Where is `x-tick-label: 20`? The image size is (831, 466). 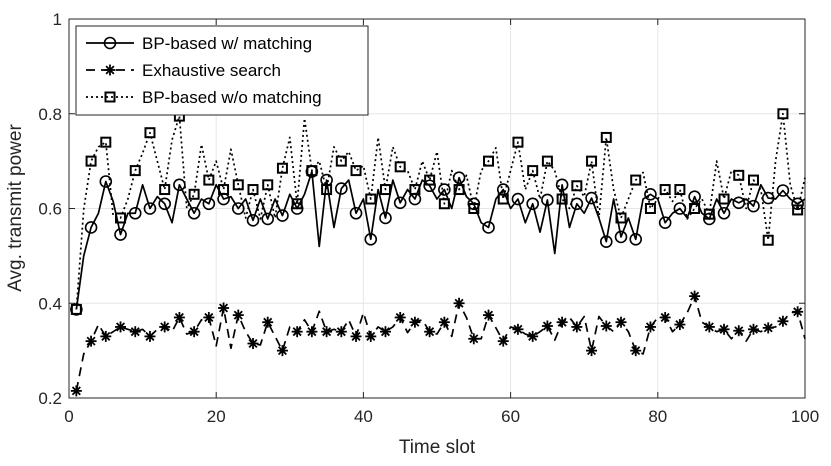
x-tick-label: 20 is located at coordinates (216, 416).